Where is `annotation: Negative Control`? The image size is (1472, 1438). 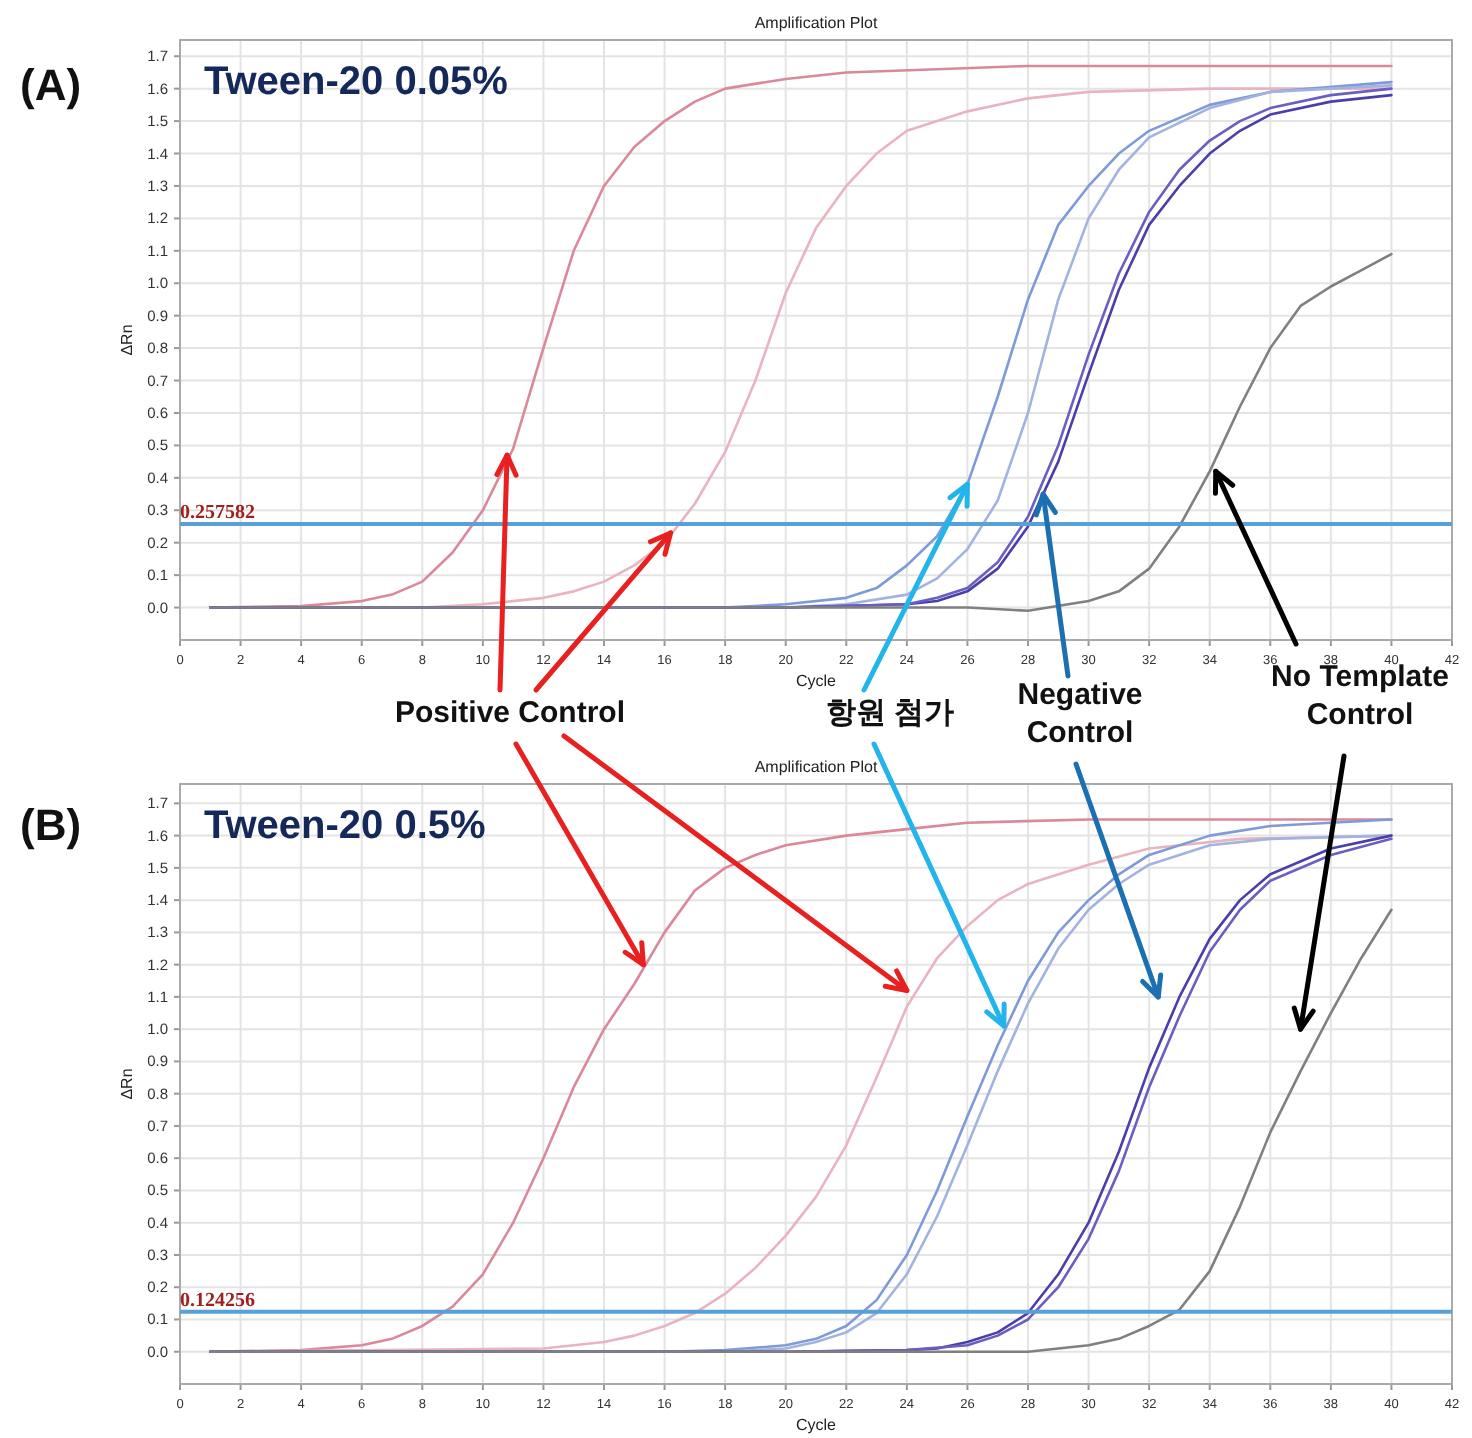 annotation: Negative Control is located at coordinates (1080, 714).